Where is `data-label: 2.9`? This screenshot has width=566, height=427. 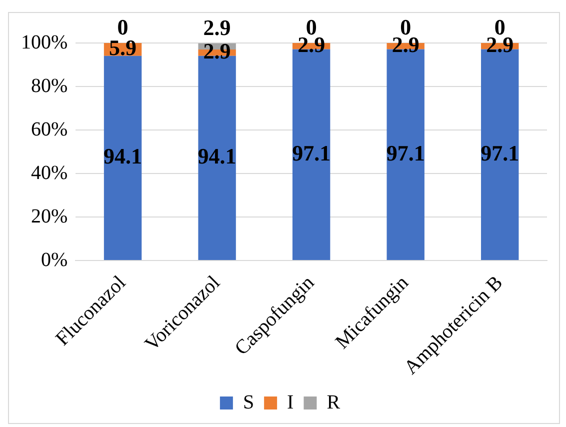
data-label: 2.9 is located at coordinates (217, 27).